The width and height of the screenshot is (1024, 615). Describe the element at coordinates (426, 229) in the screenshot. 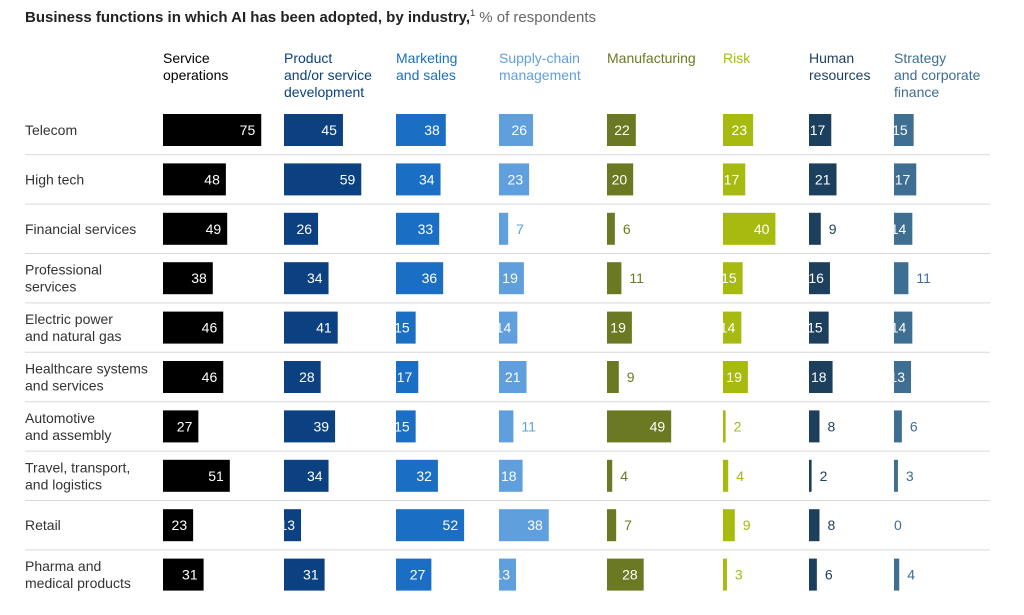

I see `data-label: 33` at that location.